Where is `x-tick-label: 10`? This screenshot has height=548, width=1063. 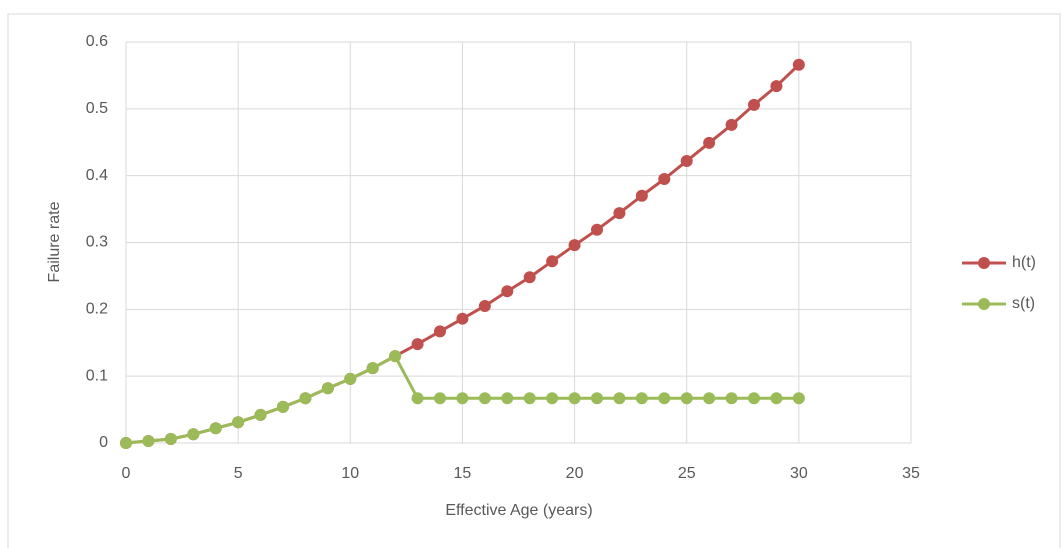 x-tick-label: 10 is located at coordinates (350, 473).